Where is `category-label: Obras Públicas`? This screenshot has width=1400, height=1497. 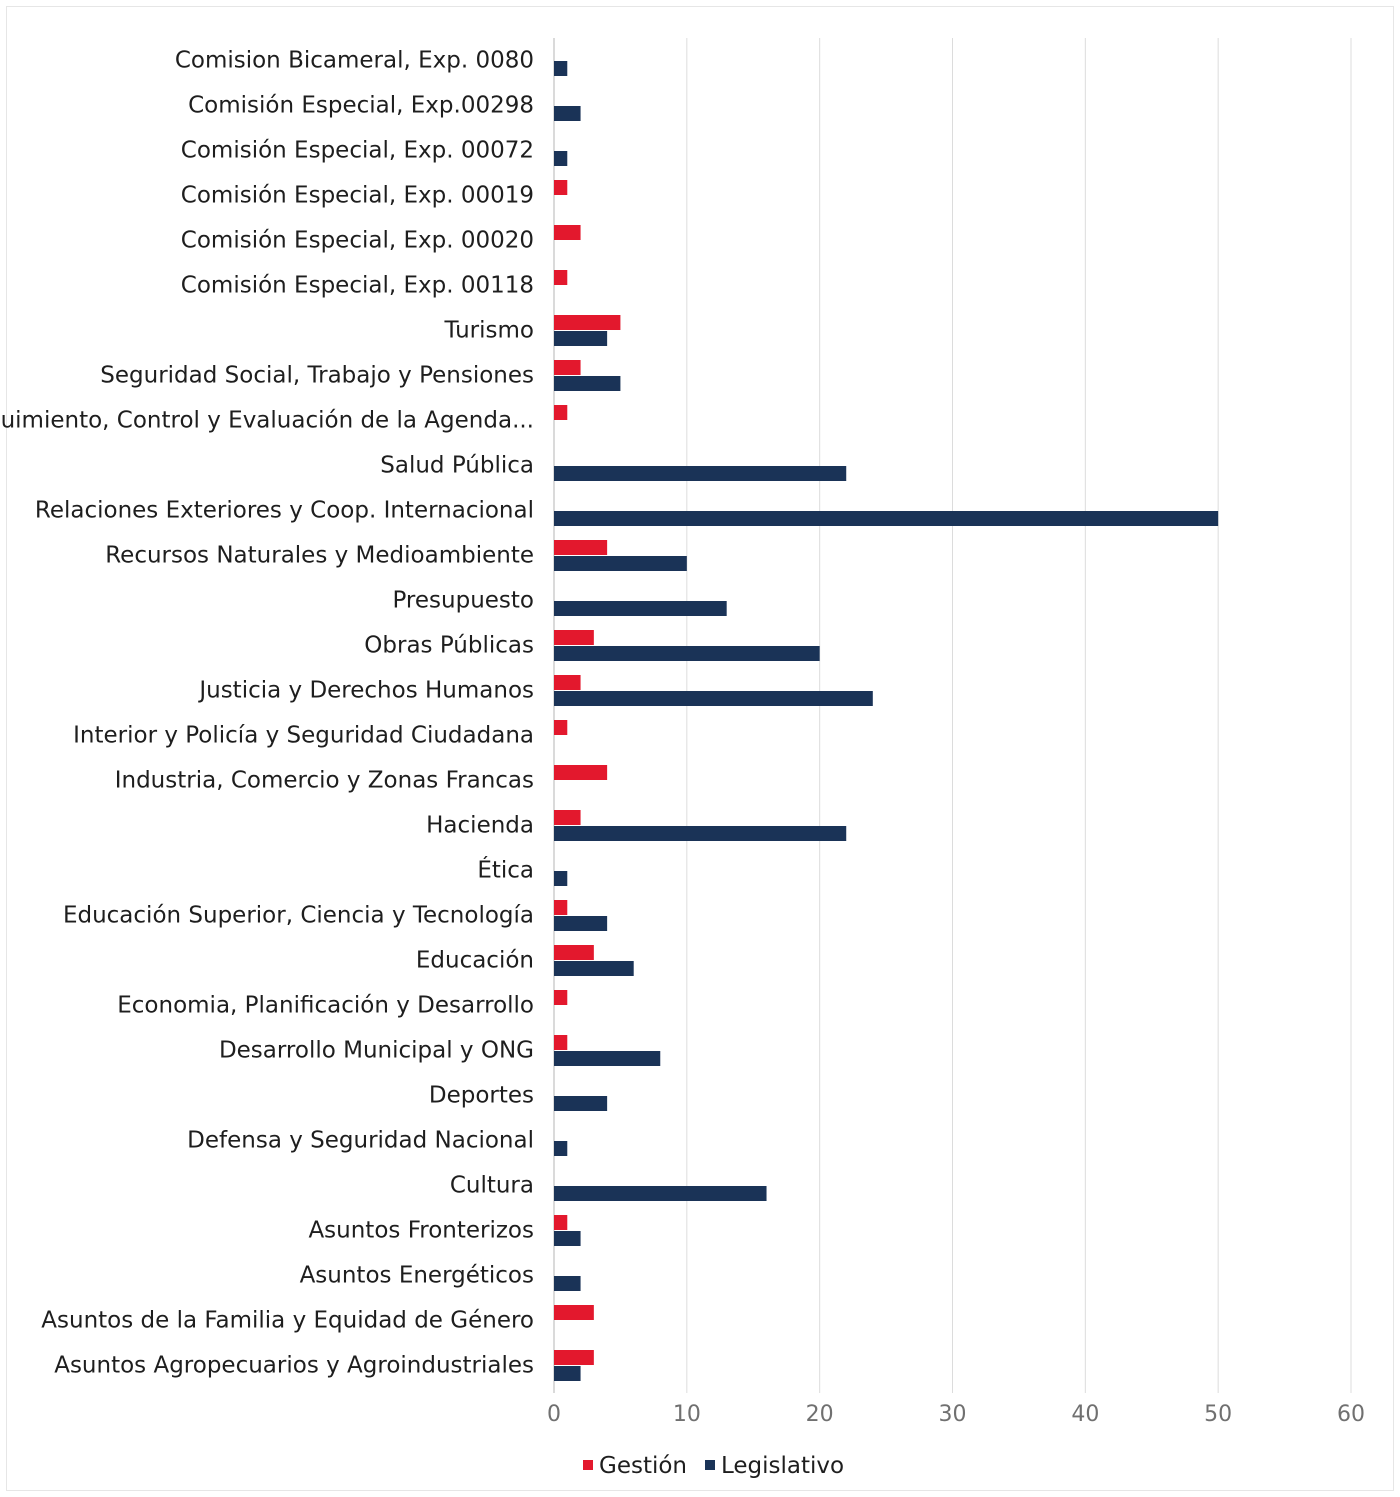
category-label: Obras Públicas is located at coordinates (449, 646).